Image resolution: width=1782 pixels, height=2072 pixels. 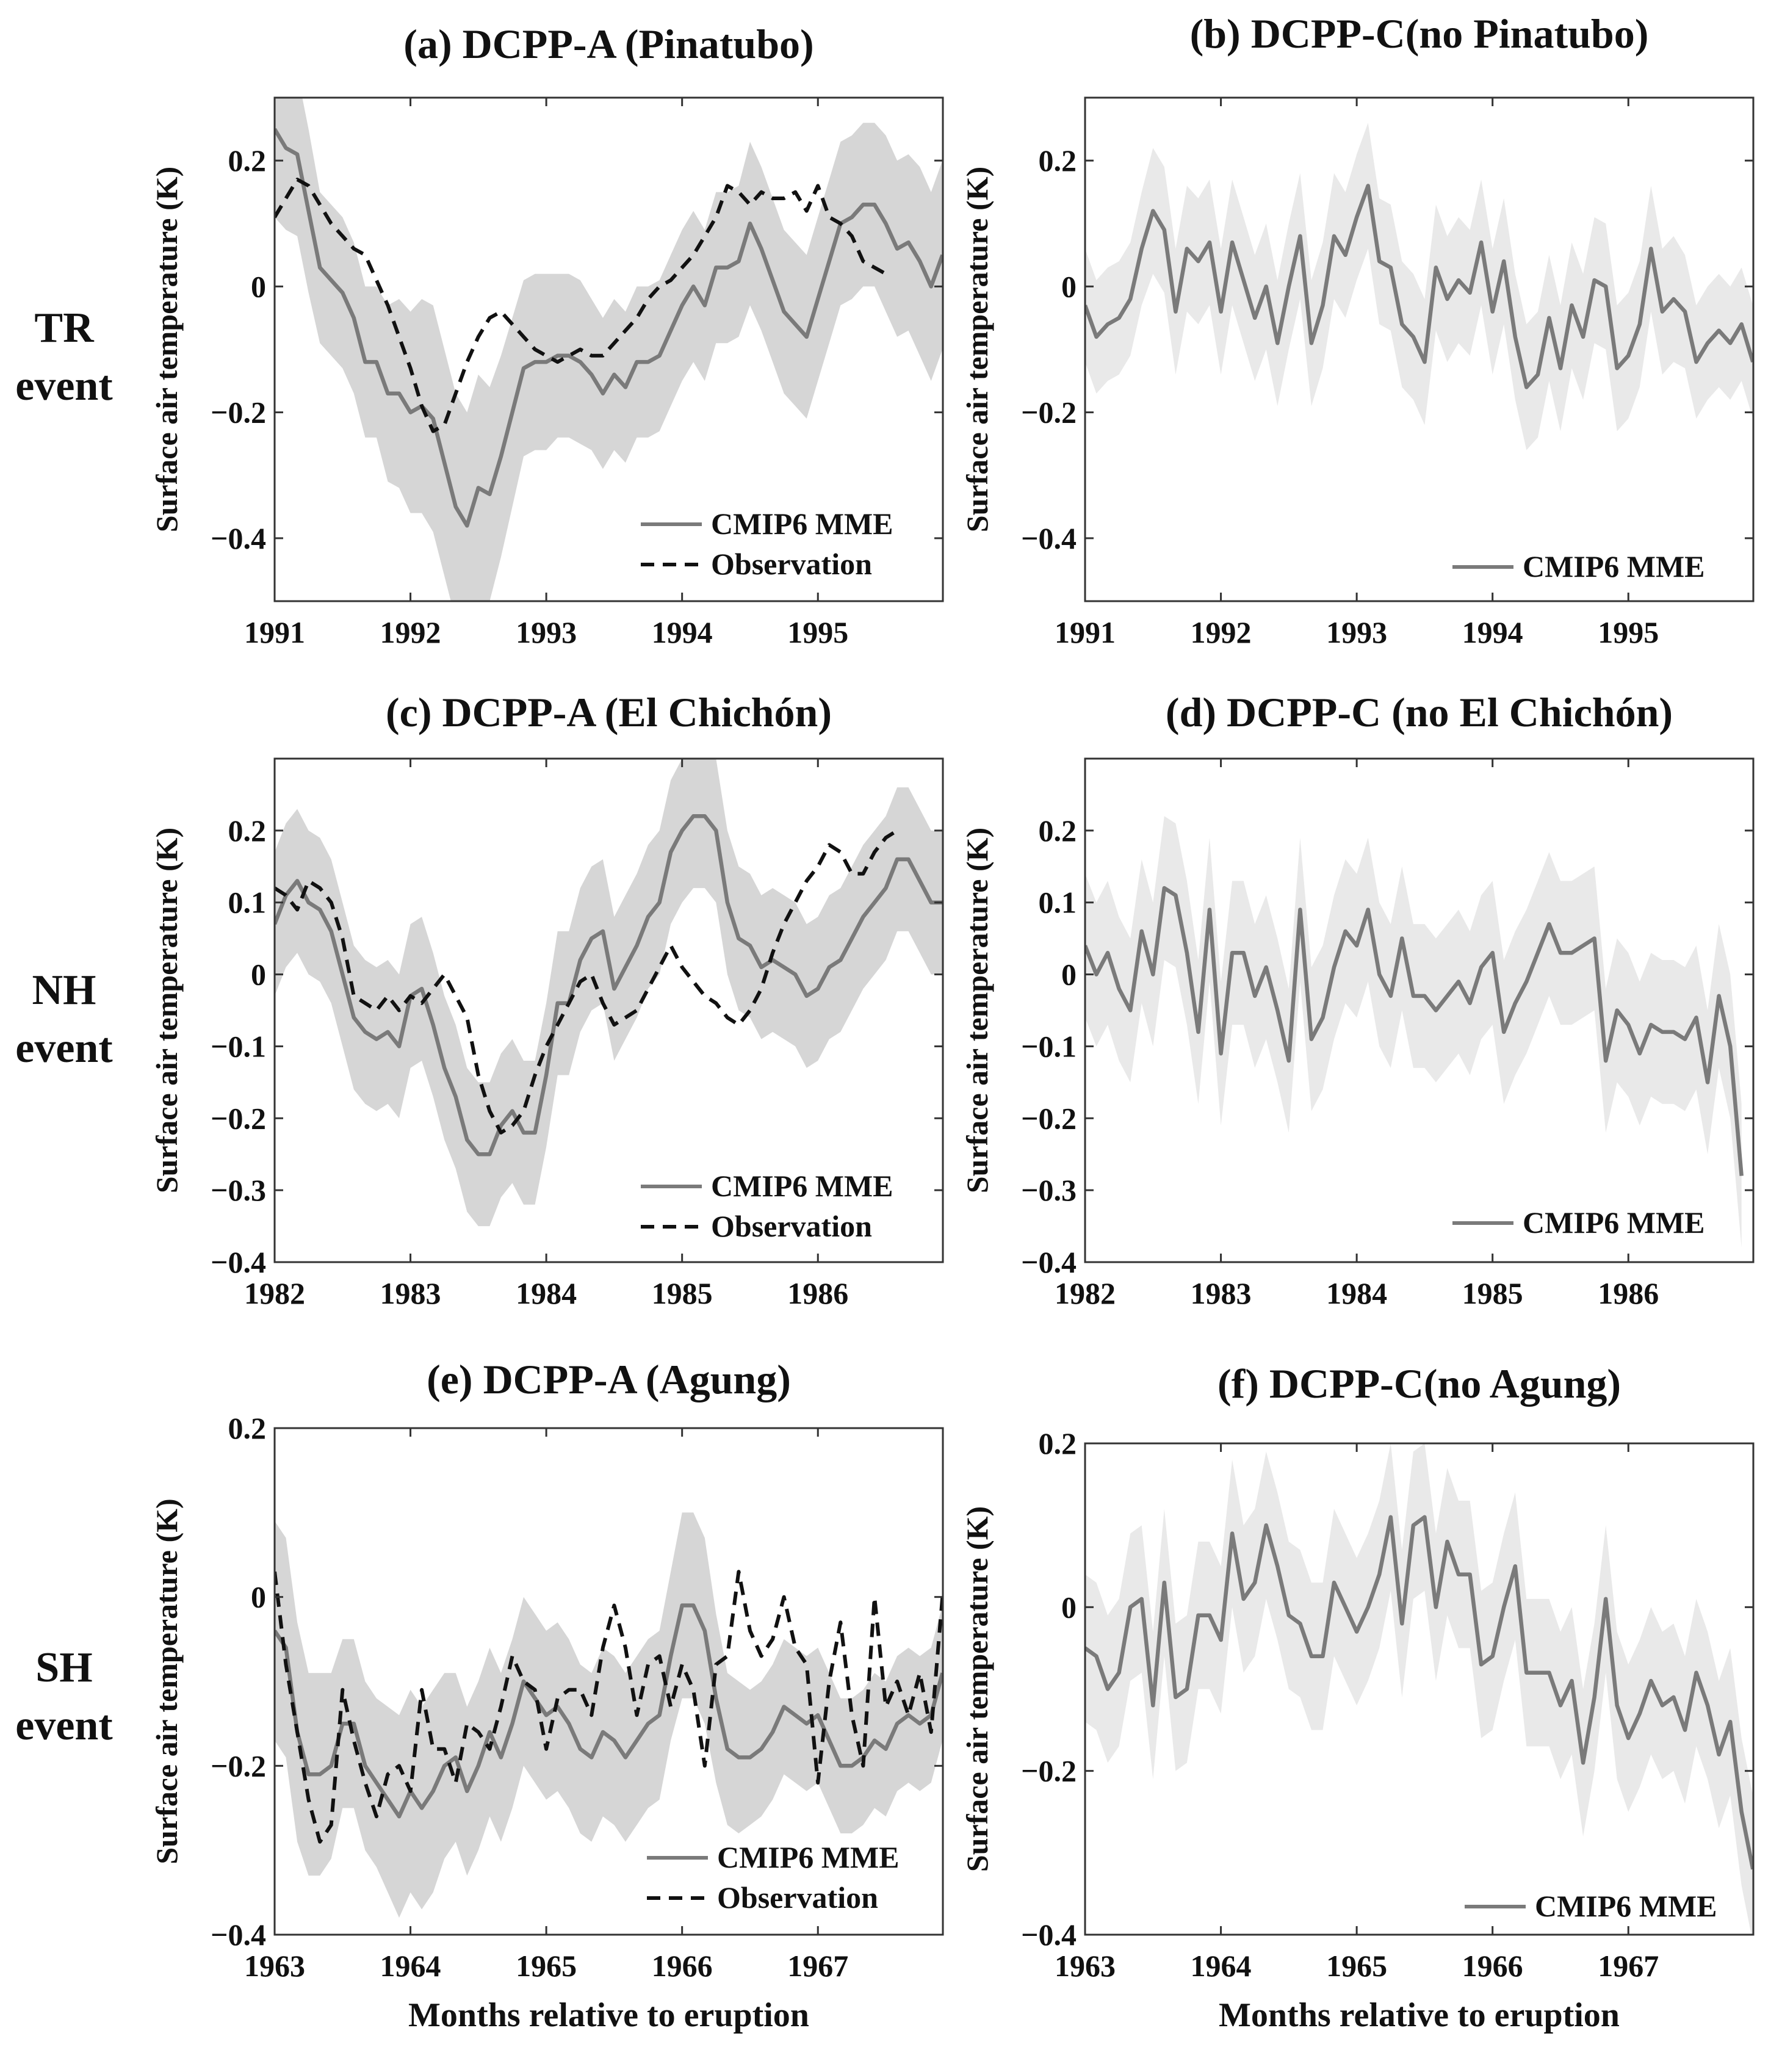 I want to click on legend-label-mme: CMIP6 MME, so click(x=802, y=1186).